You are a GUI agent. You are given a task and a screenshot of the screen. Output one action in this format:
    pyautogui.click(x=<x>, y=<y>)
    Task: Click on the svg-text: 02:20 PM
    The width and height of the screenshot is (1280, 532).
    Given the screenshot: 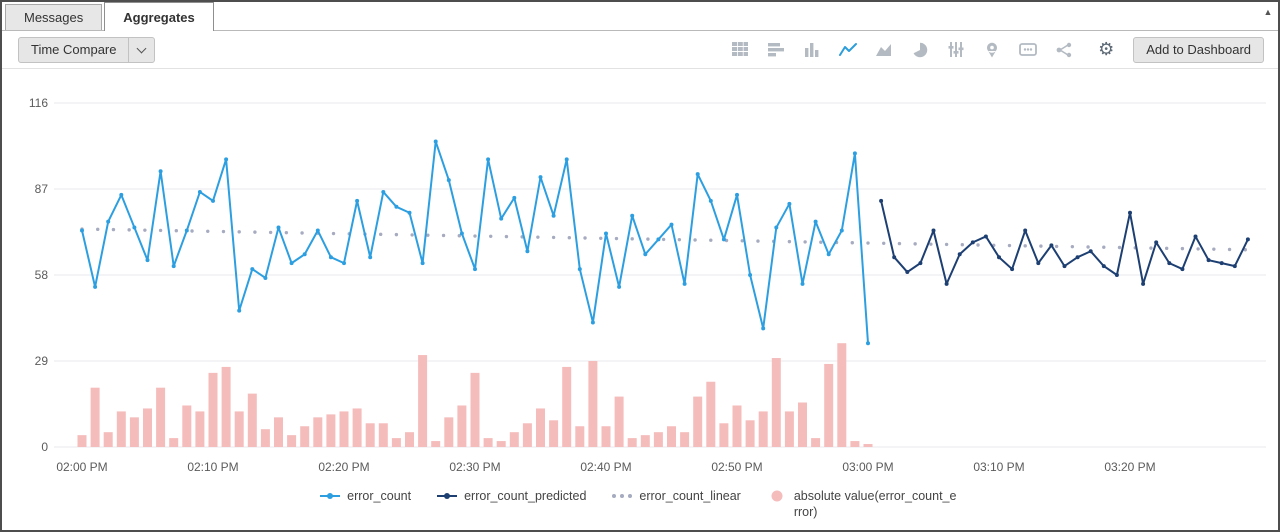 What is the action you would take?
    pyautogui.click(x=343, y=467)
    